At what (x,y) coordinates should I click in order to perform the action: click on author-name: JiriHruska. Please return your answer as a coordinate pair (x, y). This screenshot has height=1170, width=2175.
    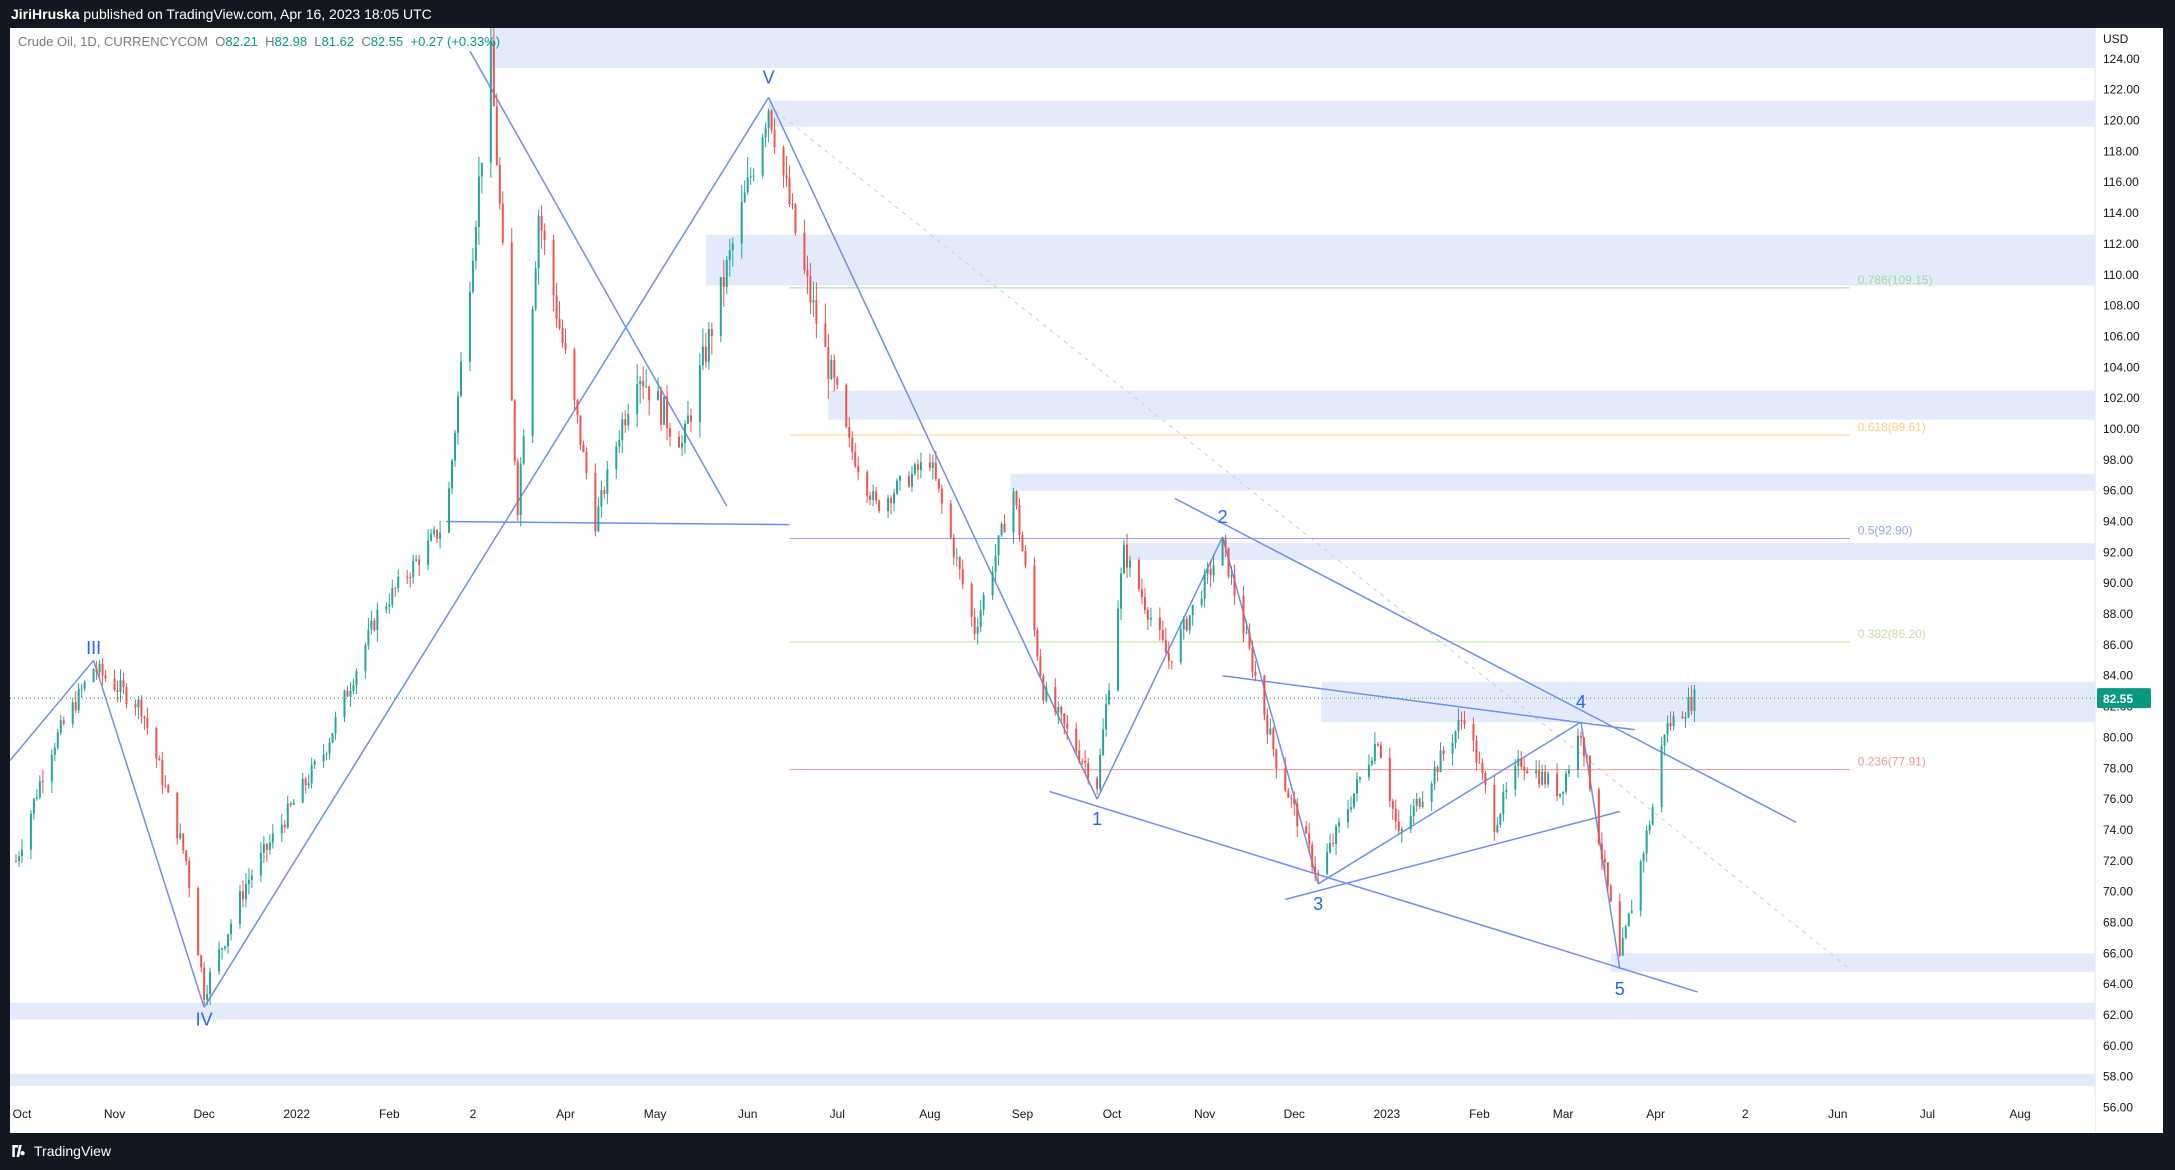
    Looking at the image, I should click on (45, 14).